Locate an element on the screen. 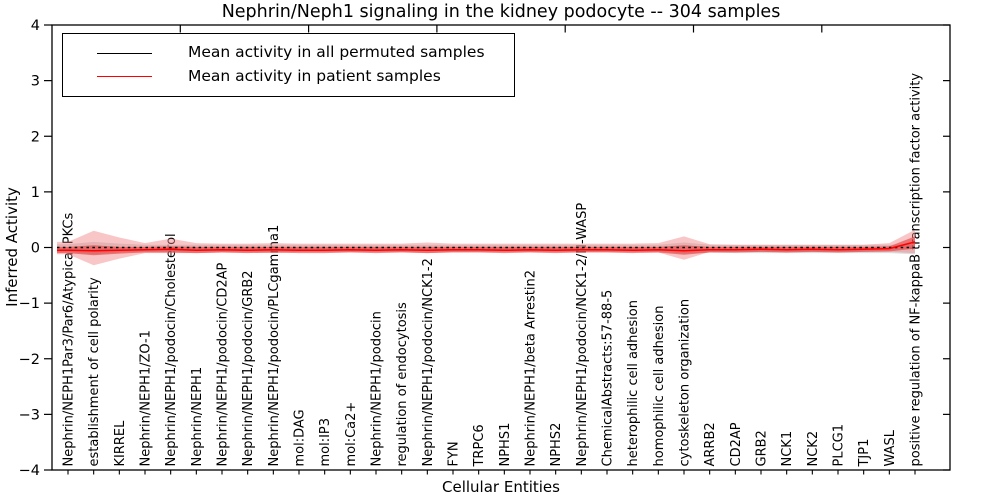  x-category-label: heterophilic cell adhesion is located at coordinates (633, 383).